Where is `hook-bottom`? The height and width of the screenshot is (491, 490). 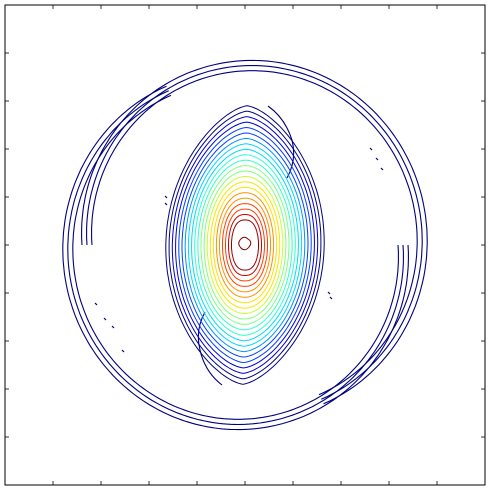
hook-bottom is located at coordinates (210, 348).